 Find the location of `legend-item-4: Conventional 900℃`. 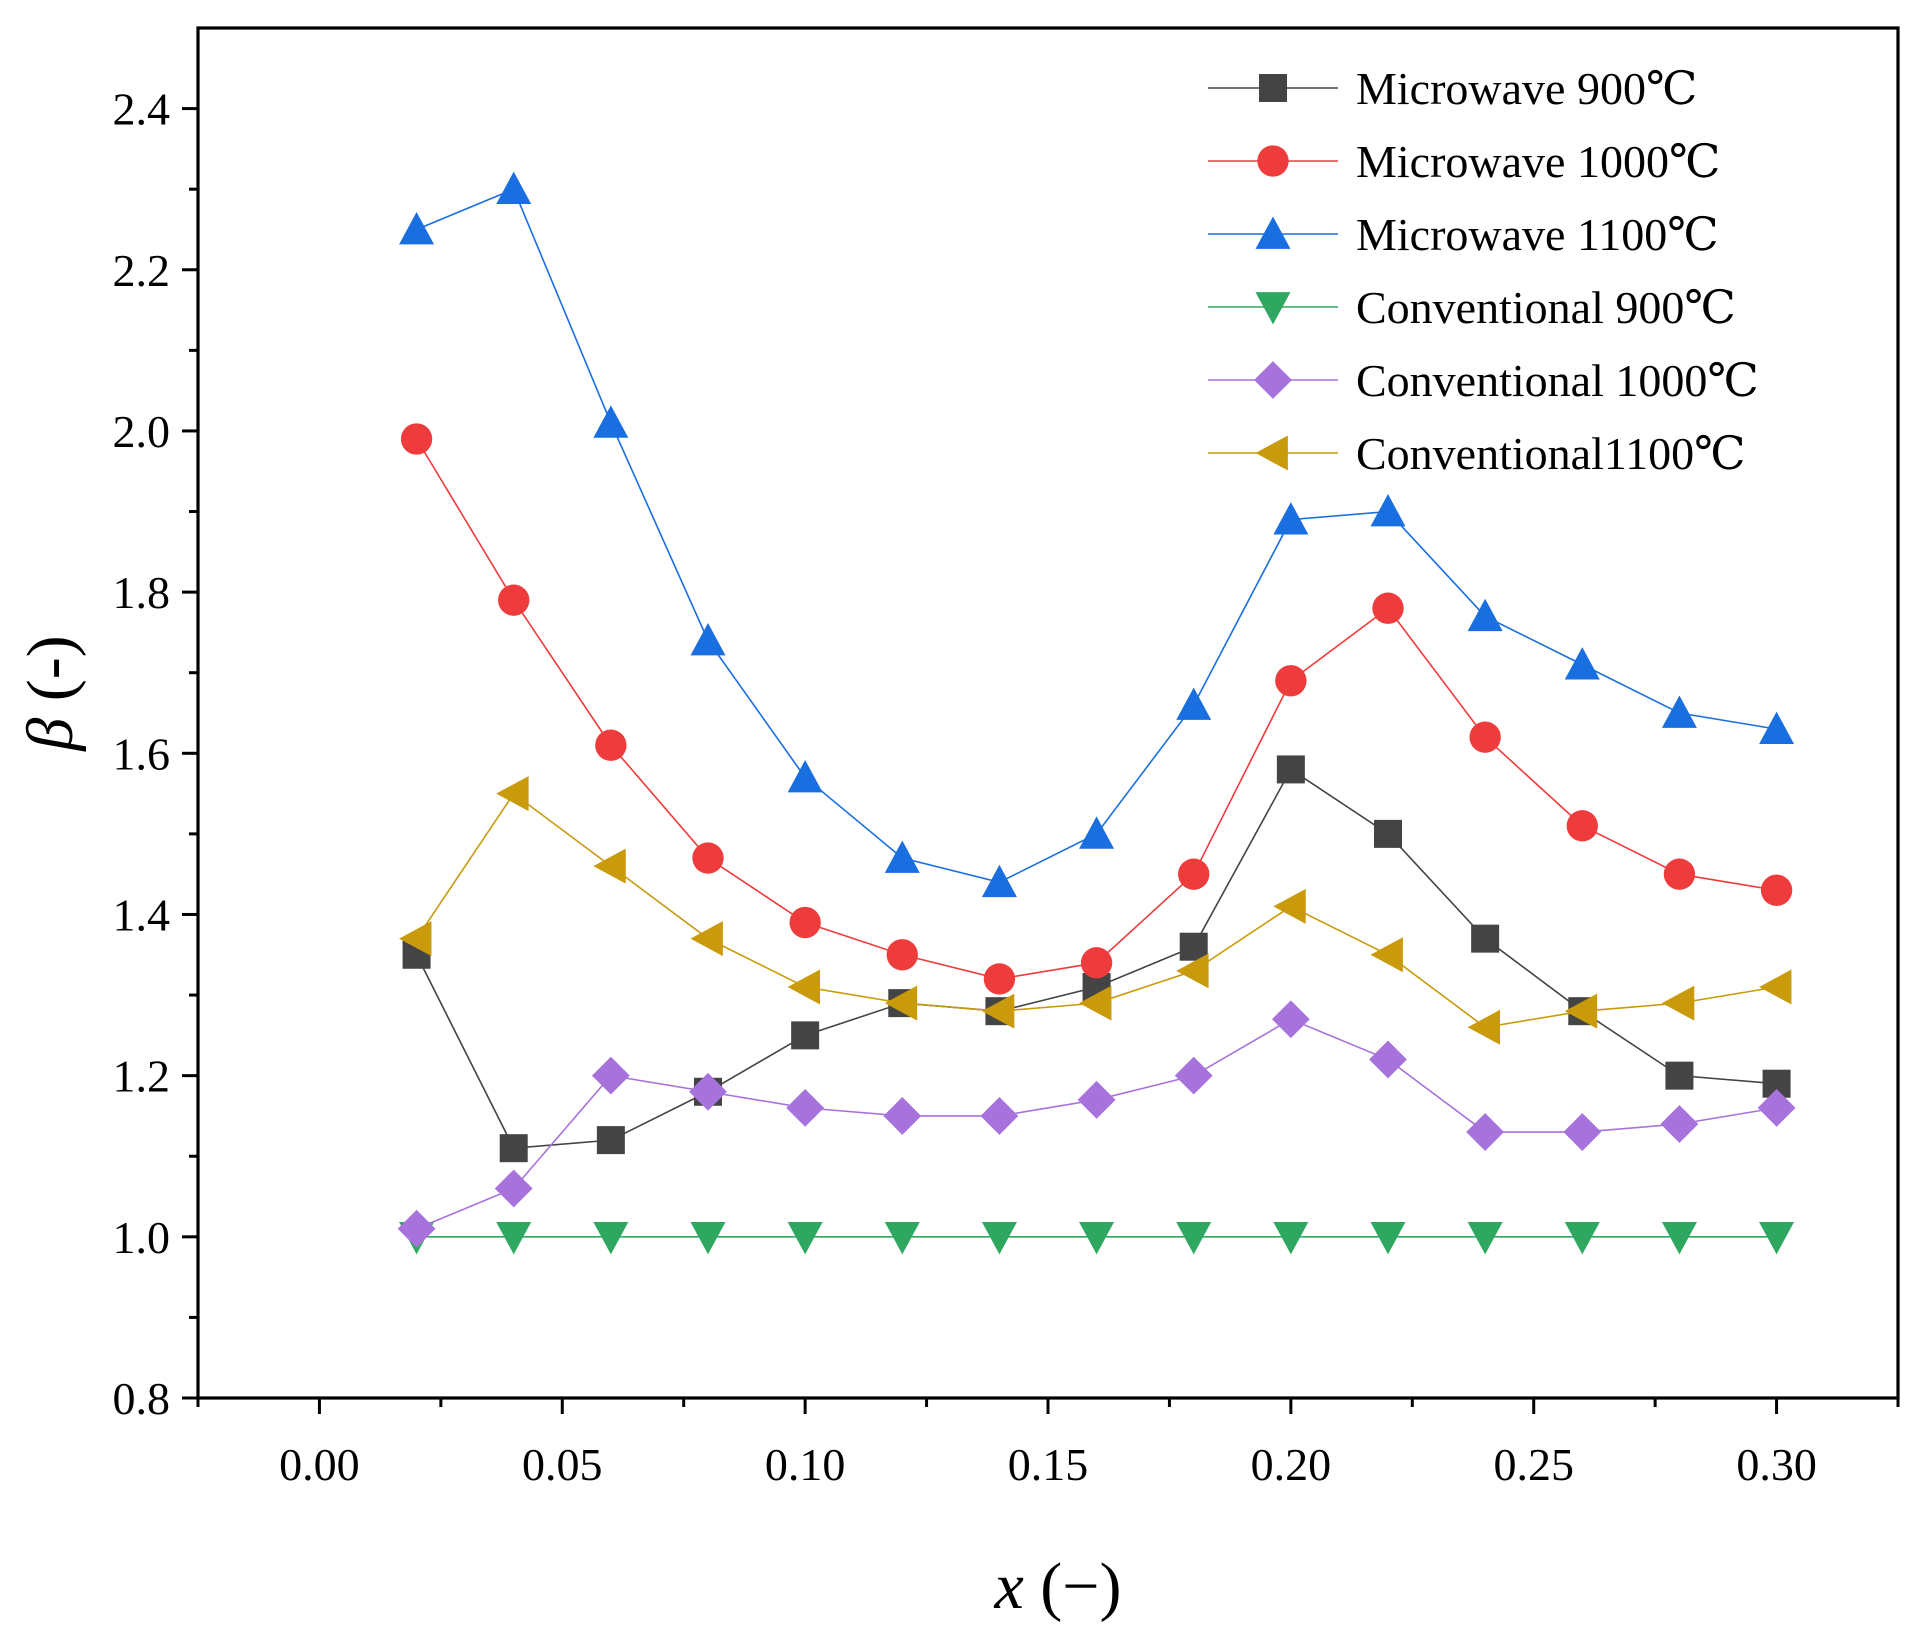

legend-item-4: Conventional 900℃ is located at coordinates (1472, 307).